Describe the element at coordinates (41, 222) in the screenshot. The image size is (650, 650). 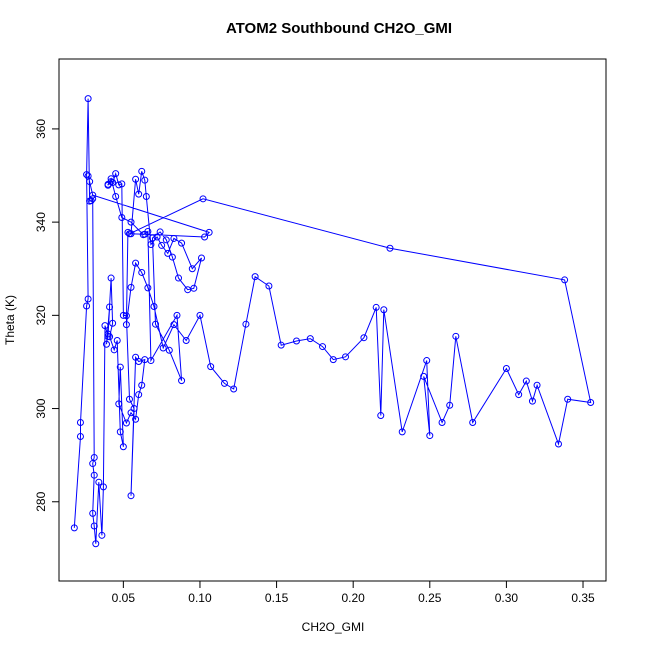
I see `y-tick-label: 340` at that location.